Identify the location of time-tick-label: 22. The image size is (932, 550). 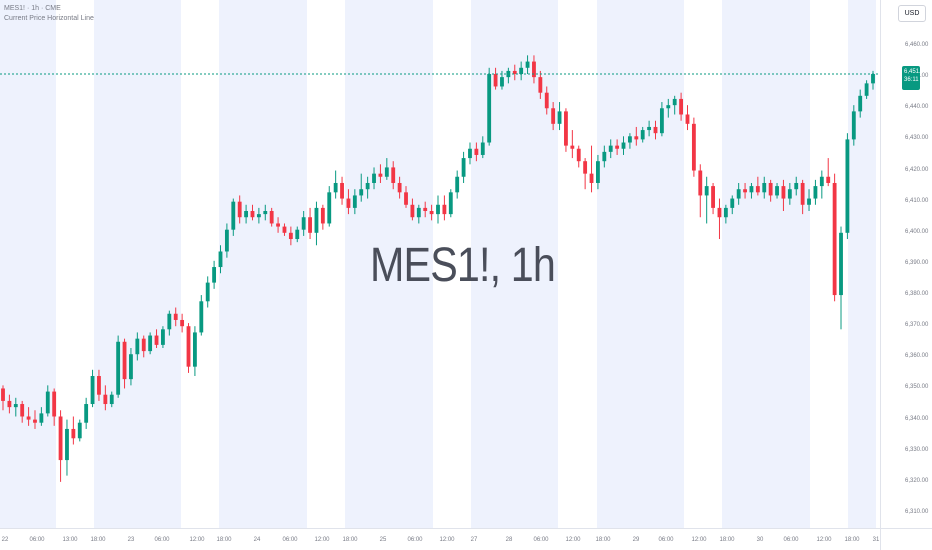
(5, 540).